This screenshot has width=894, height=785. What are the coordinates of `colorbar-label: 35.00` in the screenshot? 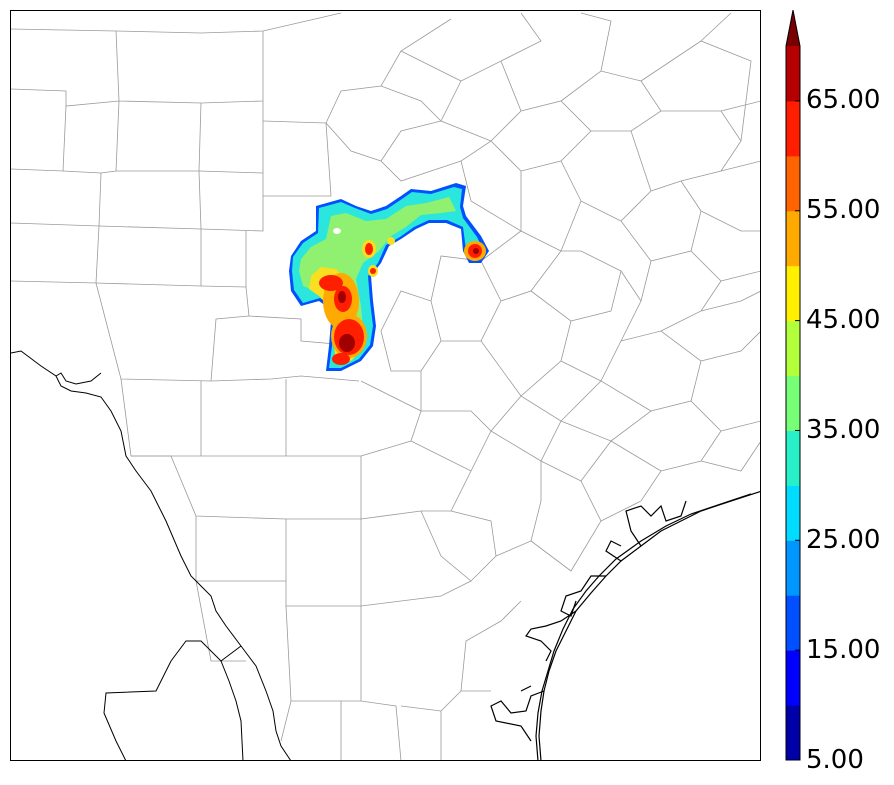 It's located at (843, 430).